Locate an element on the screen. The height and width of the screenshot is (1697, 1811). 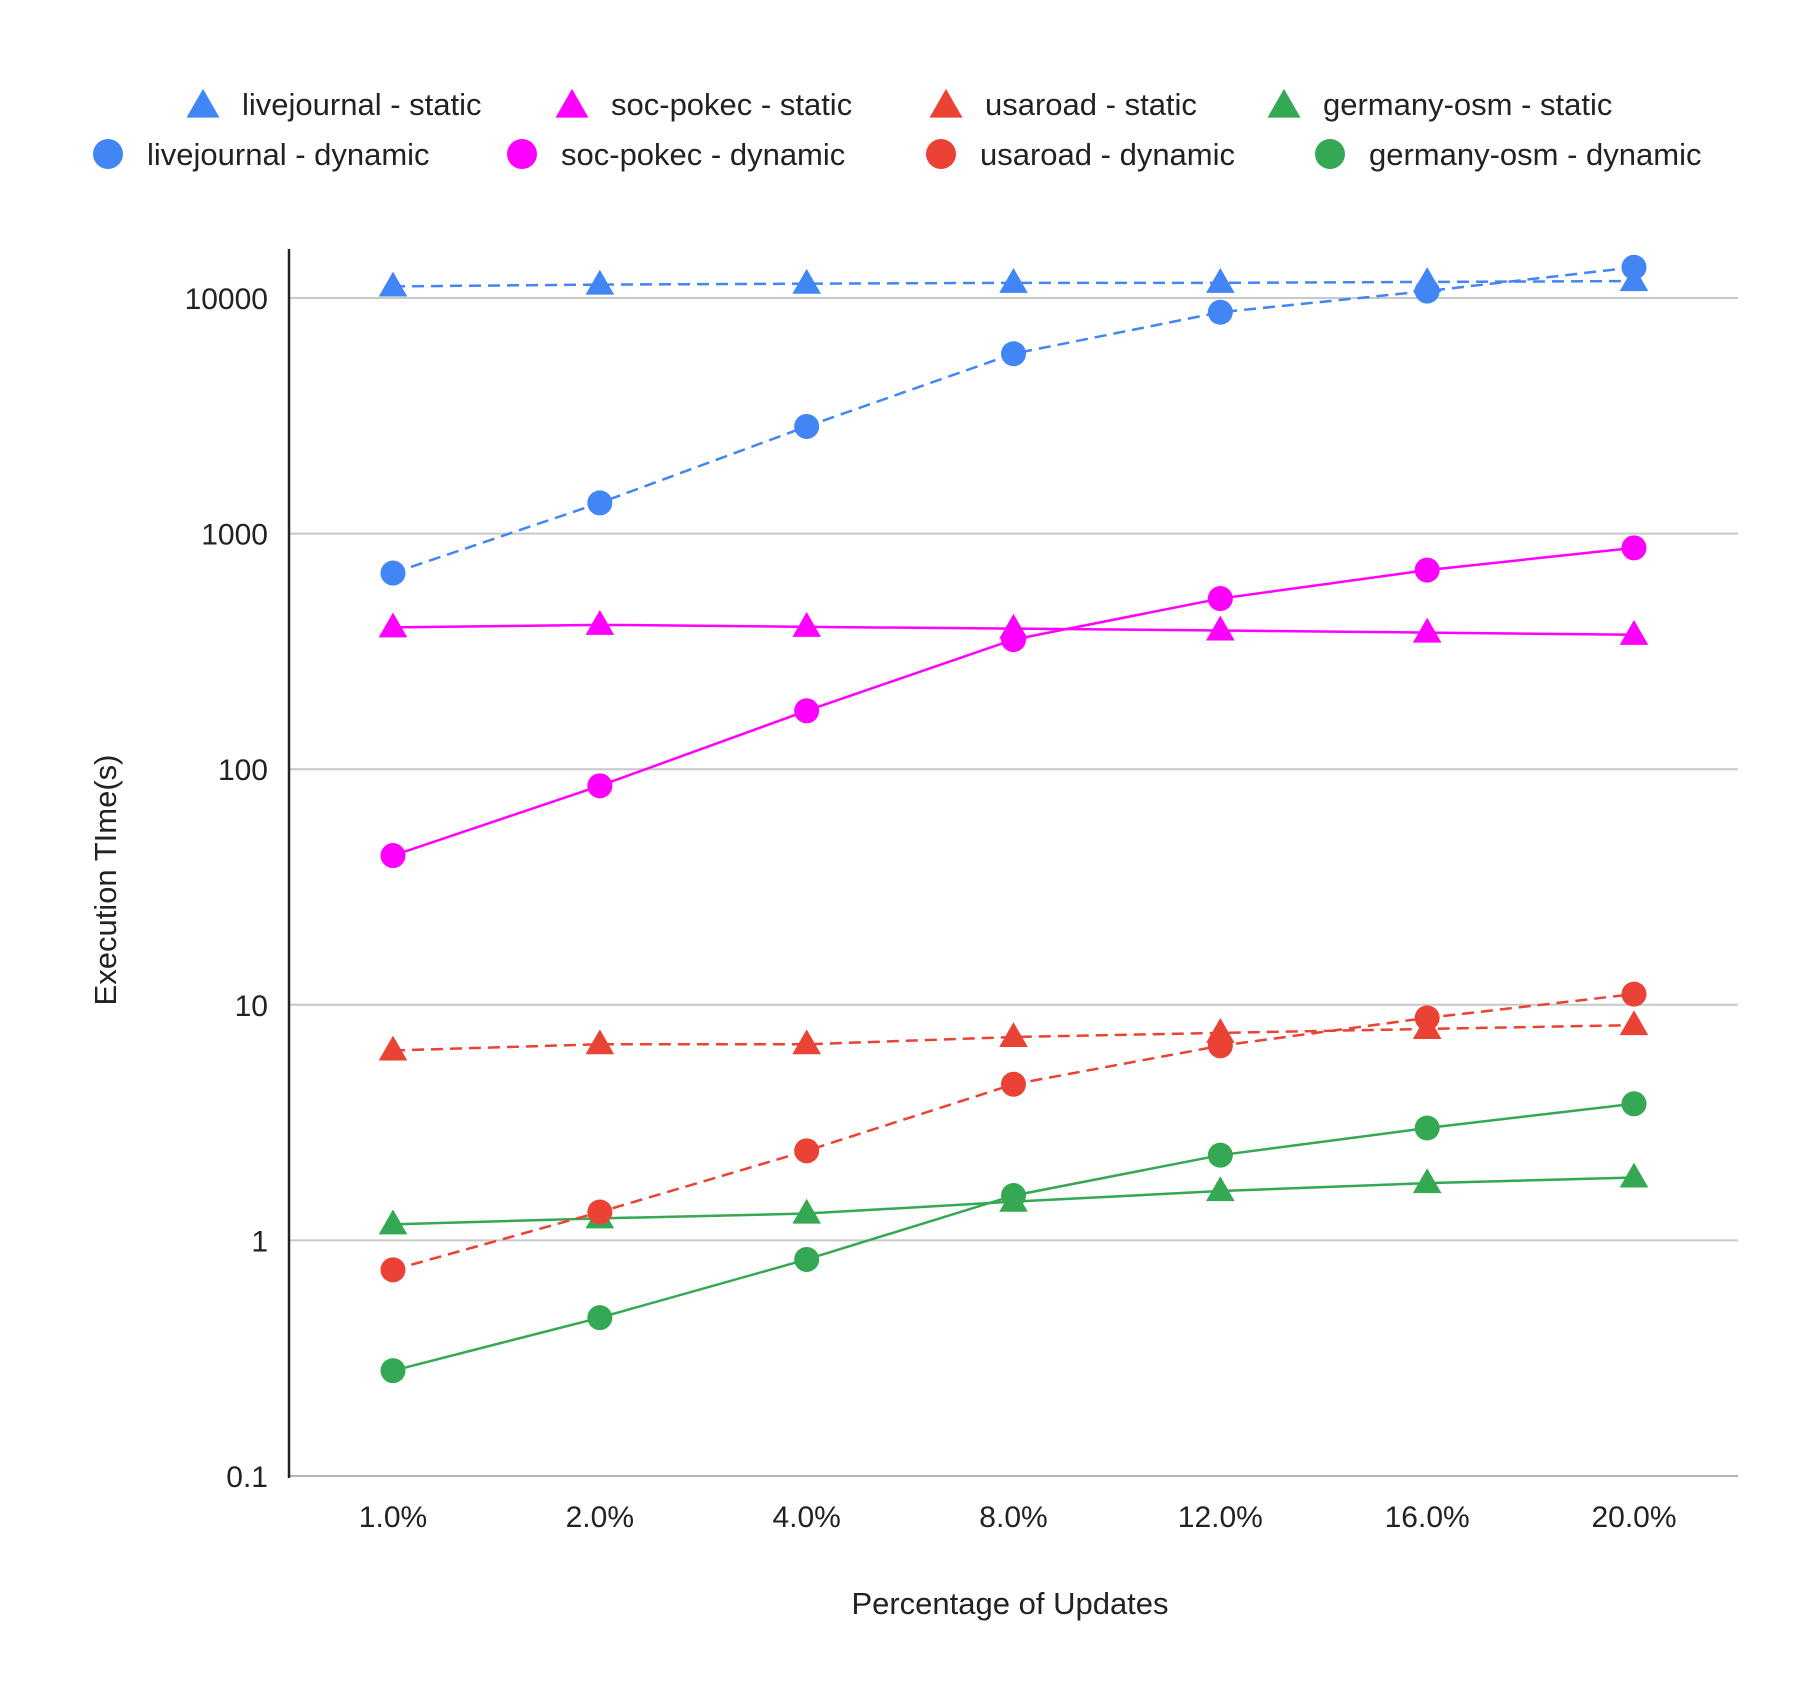
x-tick-label: 2.0% is located at coordinates (600, 1517).